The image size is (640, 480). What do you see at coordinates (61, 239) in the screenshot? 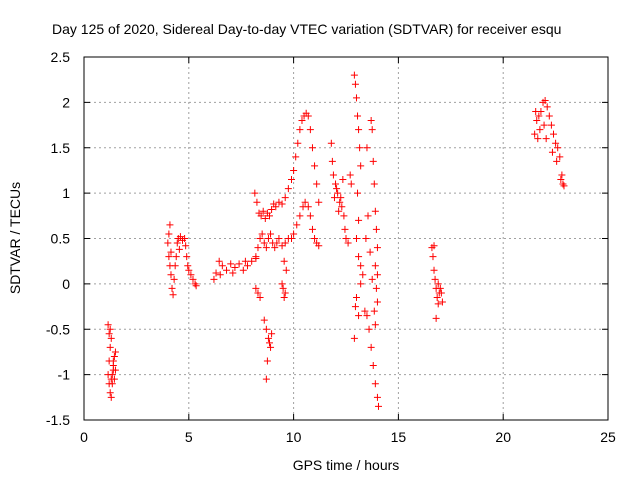
I see `y-tick-label: 0.5` at bounding box center [61, 239].